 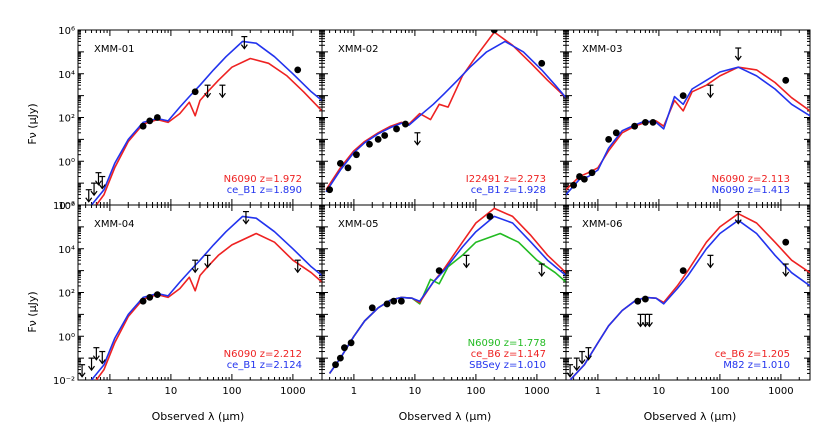 What do you see at coordinates (752, 354) in the screenshot?
I see `legend-label-1: ce_B6 z=1.205` at bounding box center [752, 354].